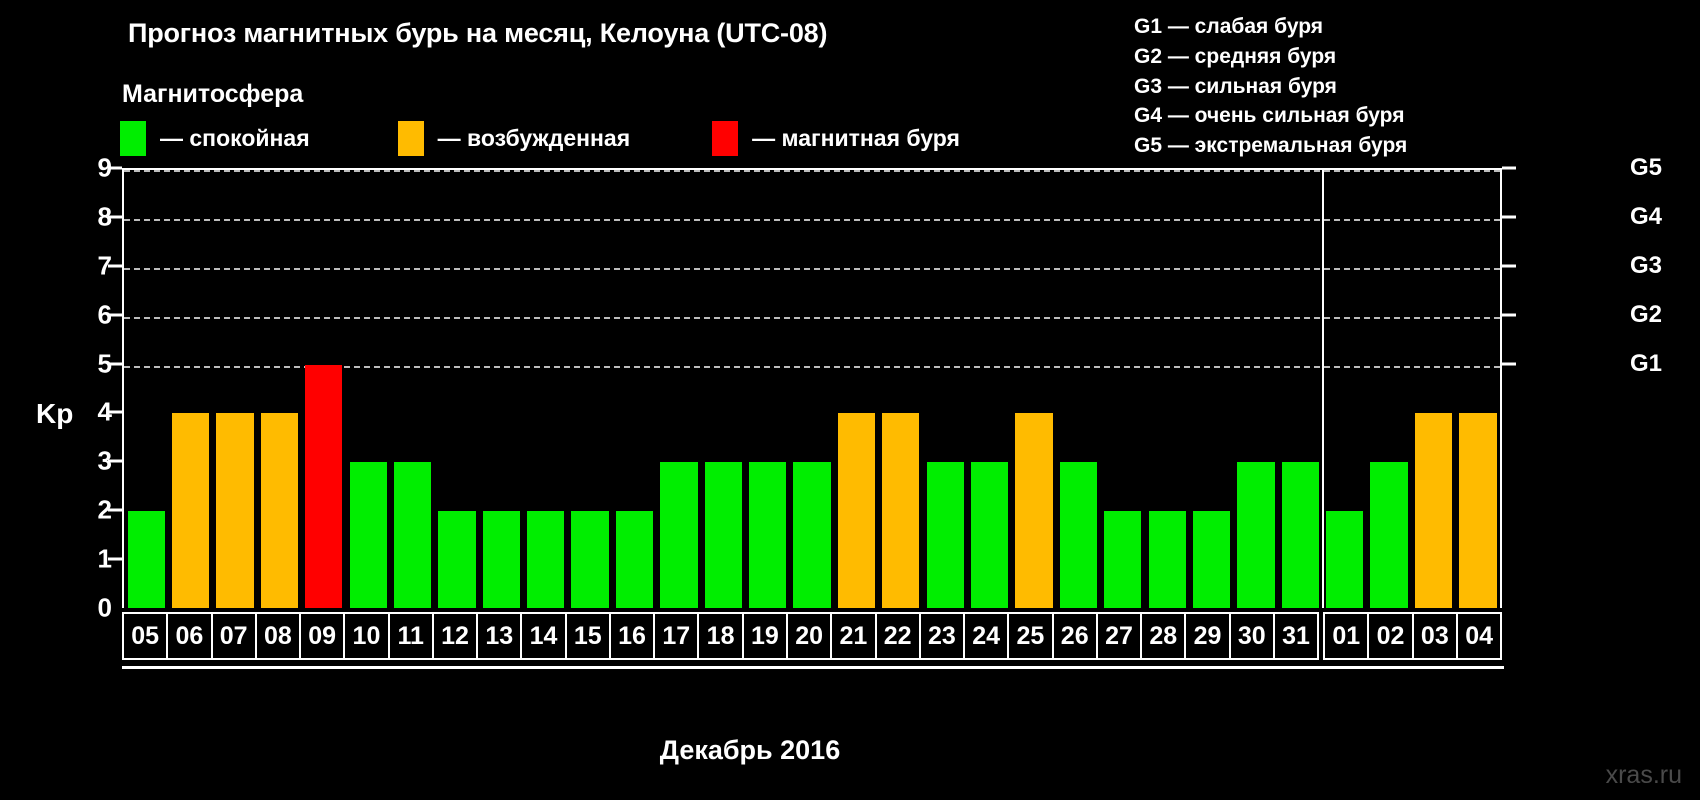 This screenshot has width=1700, height=800. Describe the element at coordinates (499, 636) in the screenshot. I see `day-label-13: 13` at that location.